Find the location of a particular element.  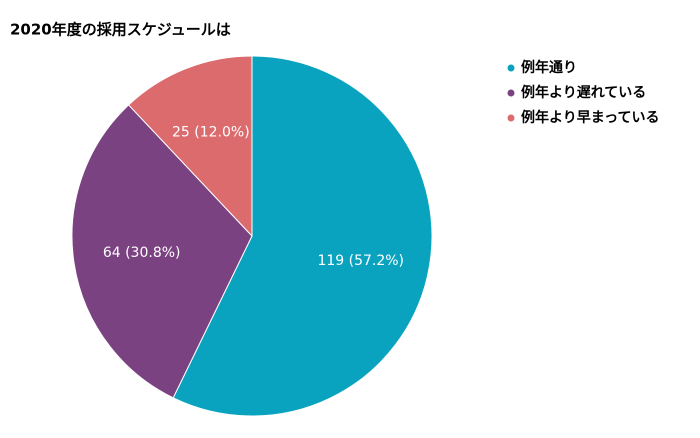

value-label: 25 (12.0%) is located at coordinates (211, 132).